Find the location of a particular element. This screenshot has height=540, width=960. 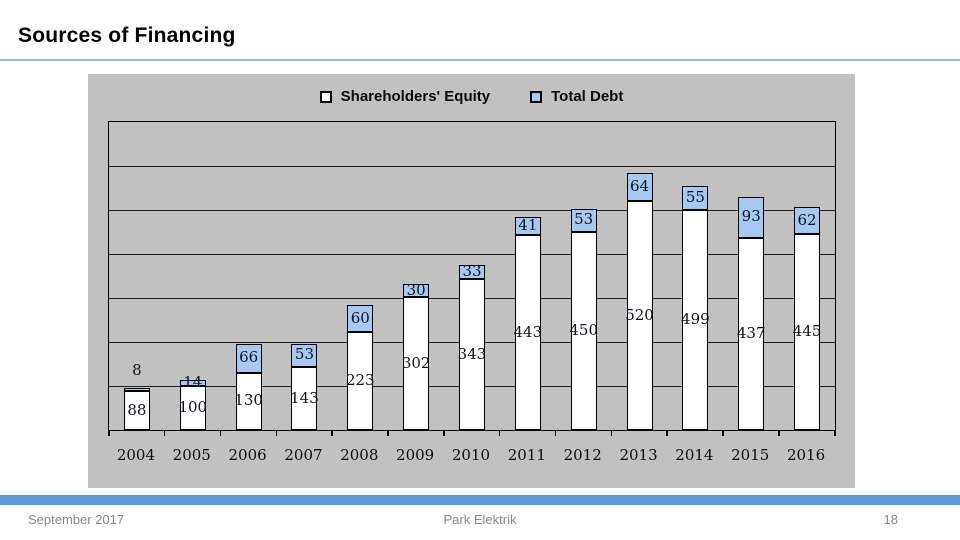

legend-label-equity: Shareholders' Equity is located at coordinates (415, 96).